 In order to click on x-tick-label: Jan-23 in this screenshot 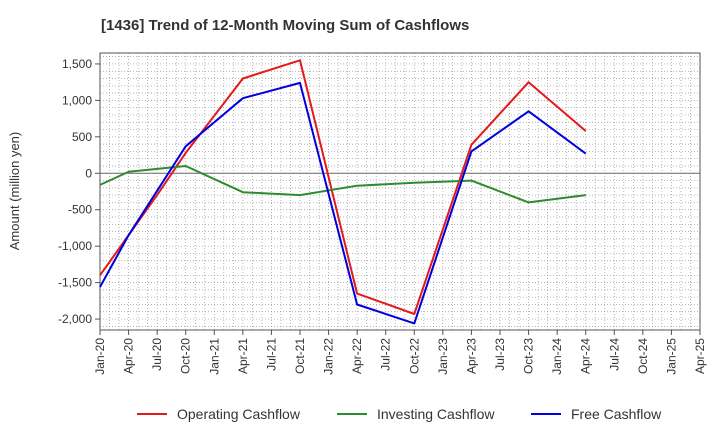, I will do `click(443, 356)`.